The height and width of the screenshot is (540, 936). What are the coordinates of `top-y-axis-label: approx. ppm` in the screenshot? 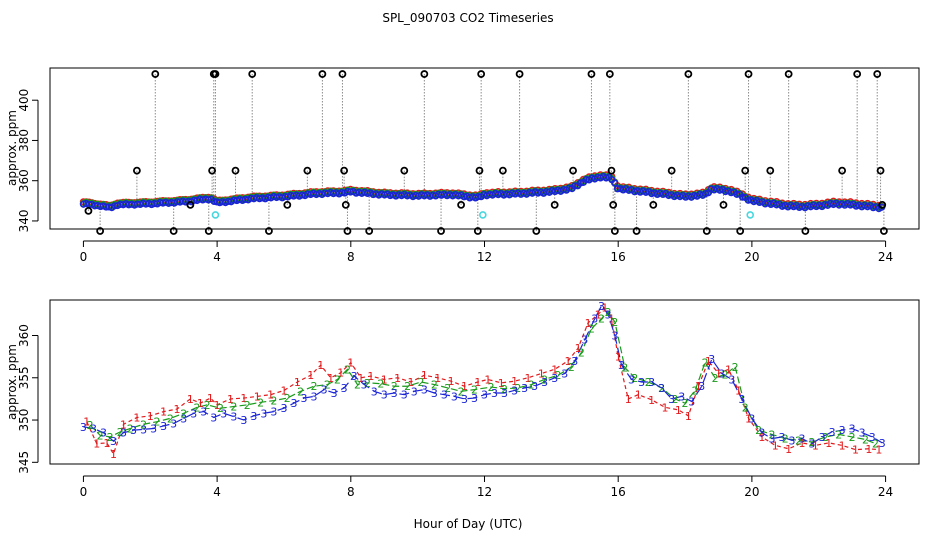 It's located at (12, 148).